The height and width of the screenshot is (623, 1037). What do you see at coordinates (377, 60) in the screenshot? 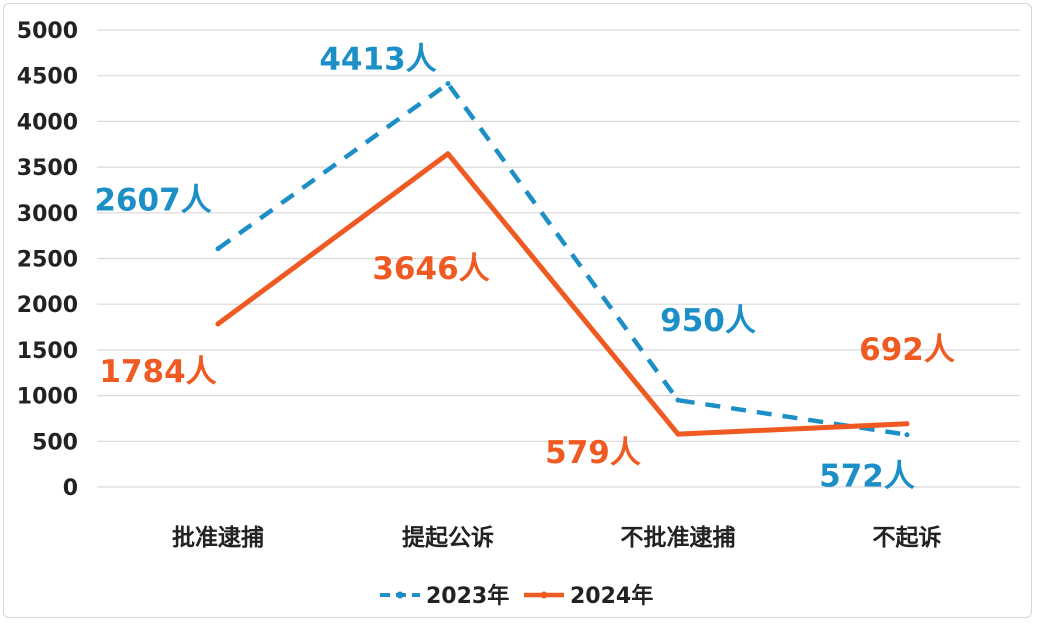
I see `data-label: 4413人` at bounding box center [377, 60].